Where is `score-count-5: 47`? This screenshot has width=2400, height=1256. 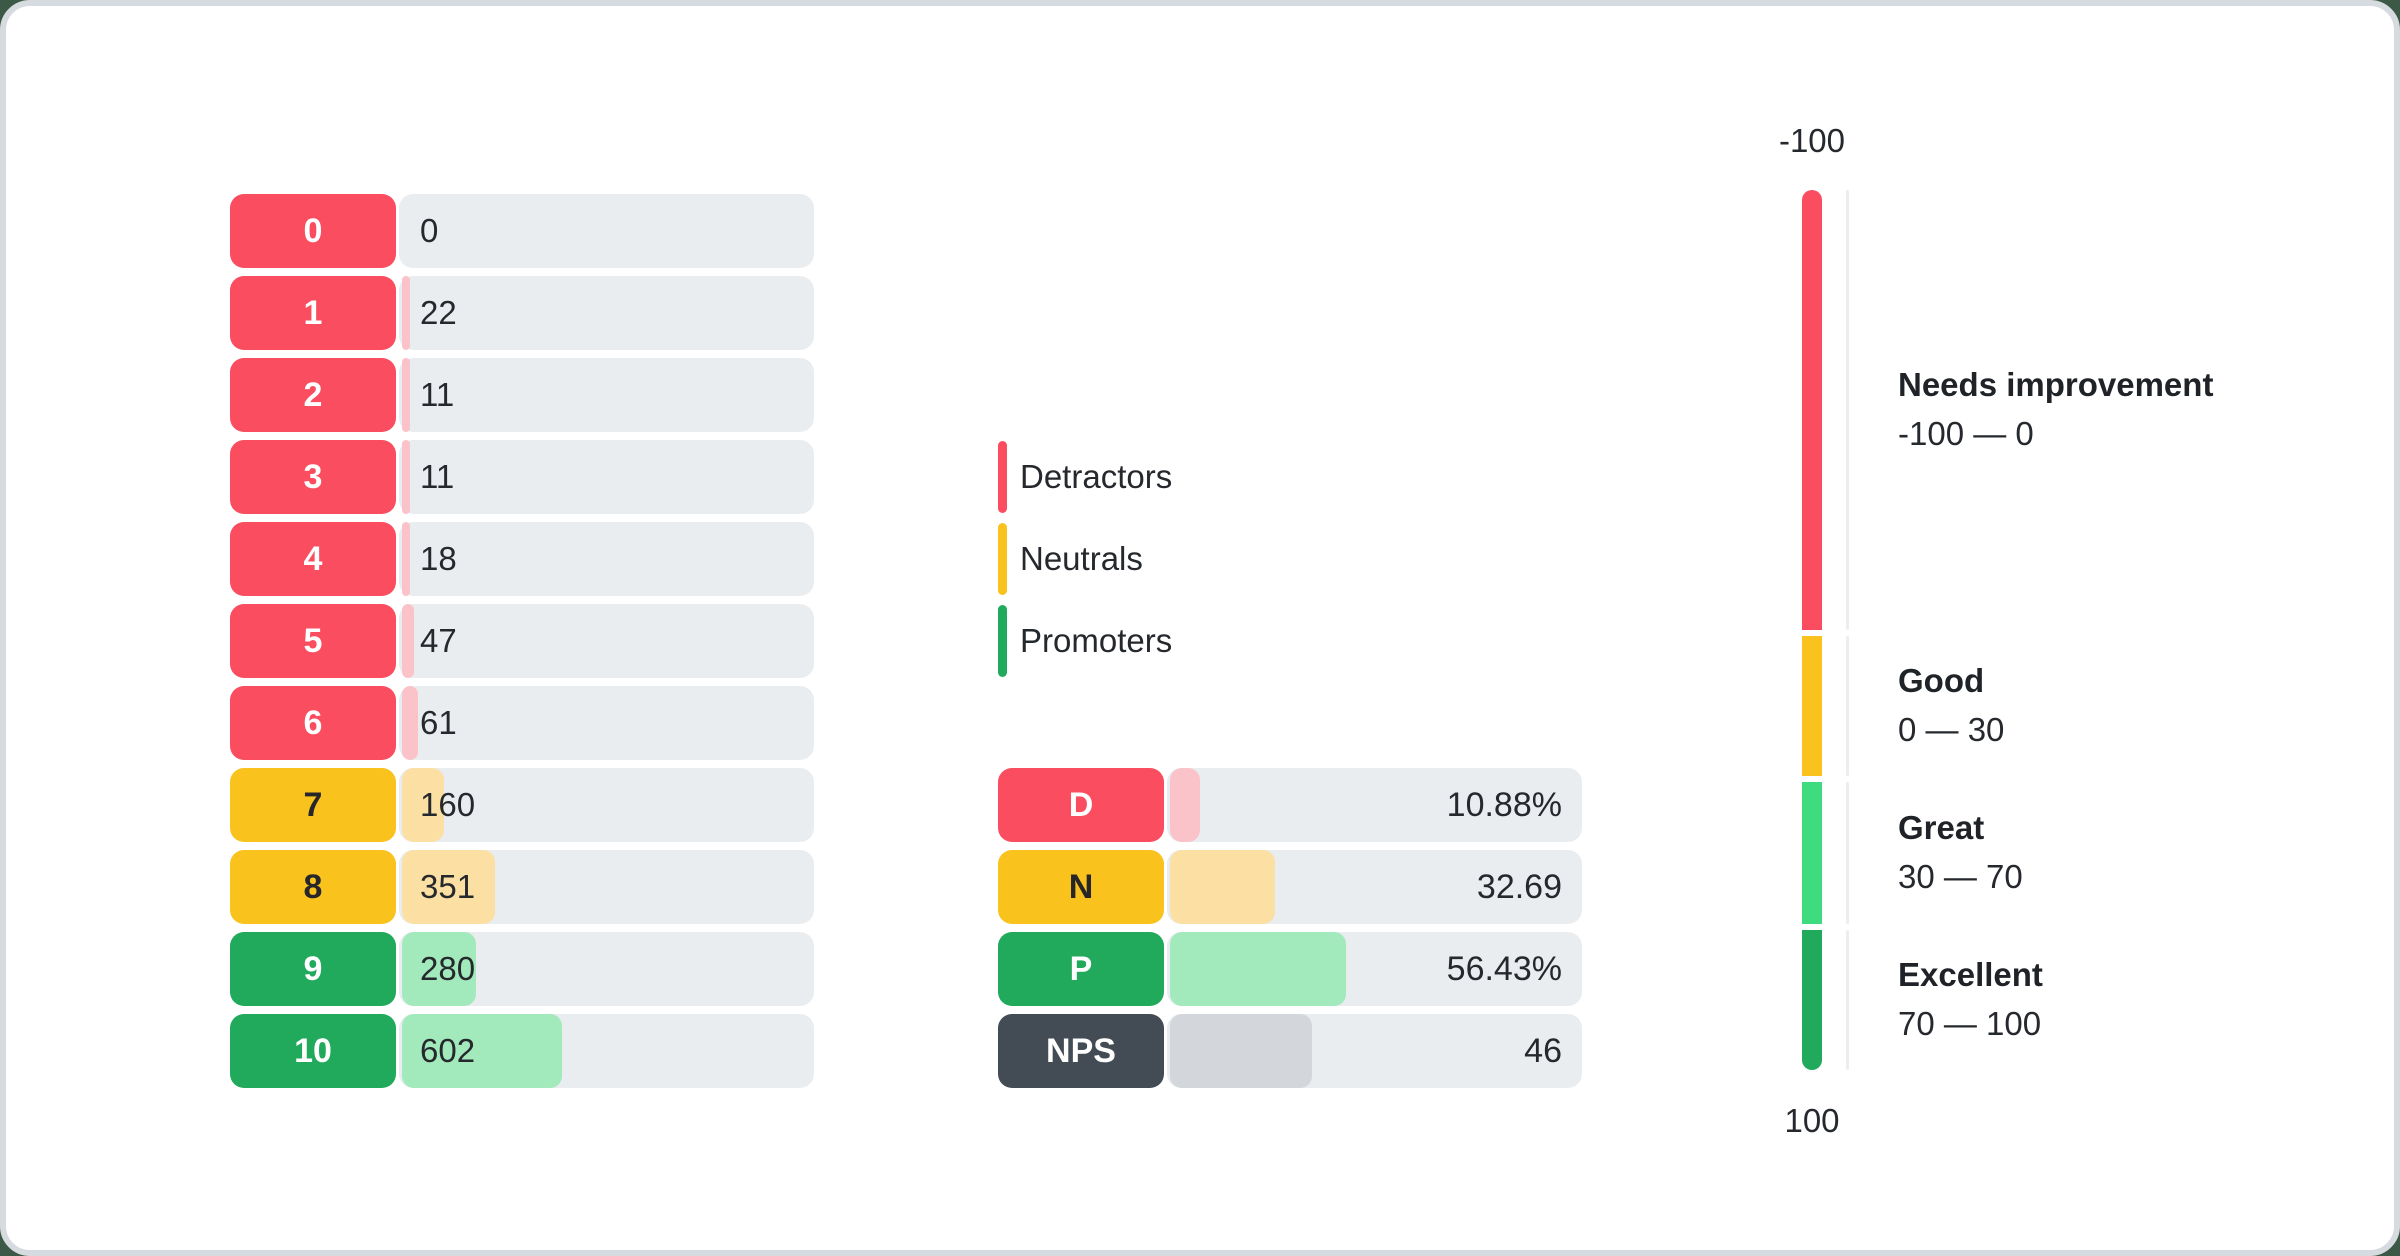 score-count-5: 47 is located at coordinates (438, 640).